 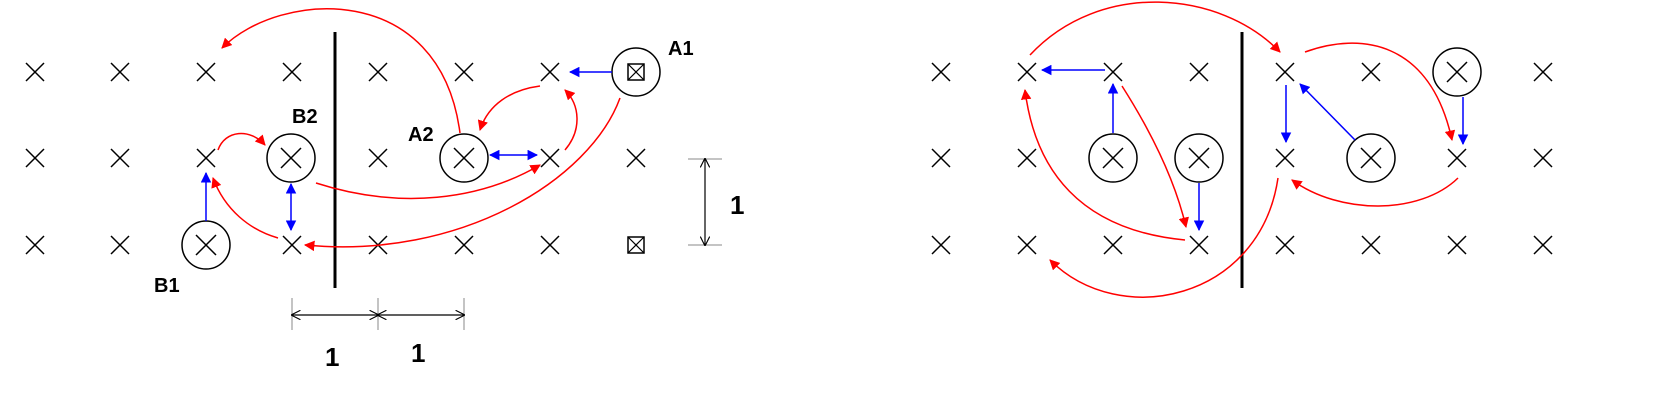 I want to click on qubit-a2-circle, so click(x=464, y=158).